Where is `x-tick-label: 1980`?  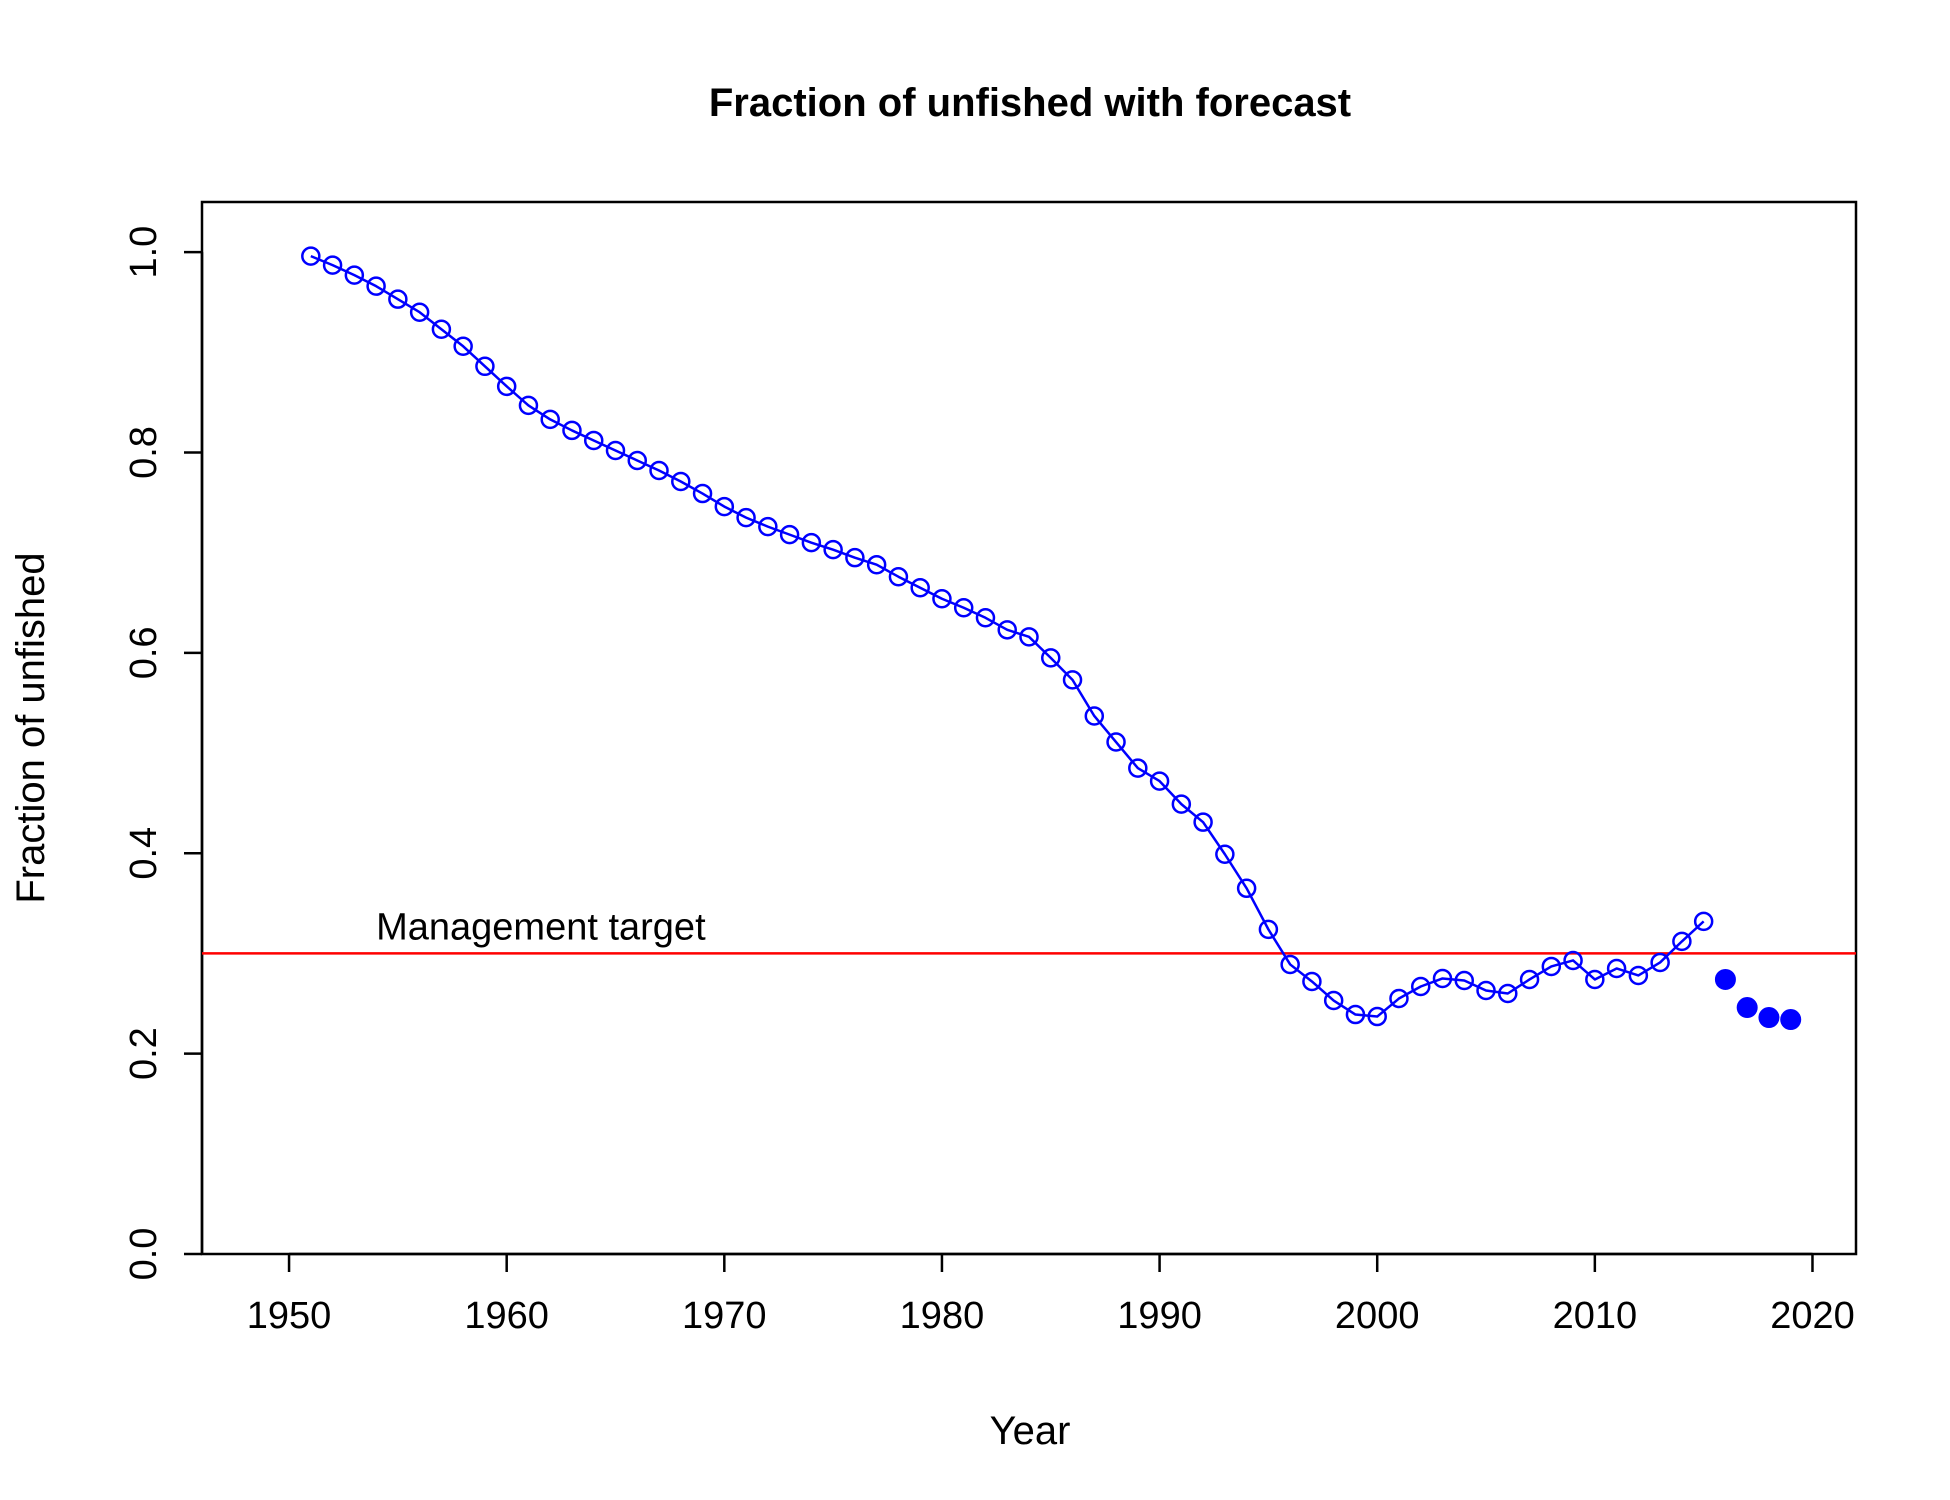 x-tick-label: 1980 is located at coordinates (942, 1316).